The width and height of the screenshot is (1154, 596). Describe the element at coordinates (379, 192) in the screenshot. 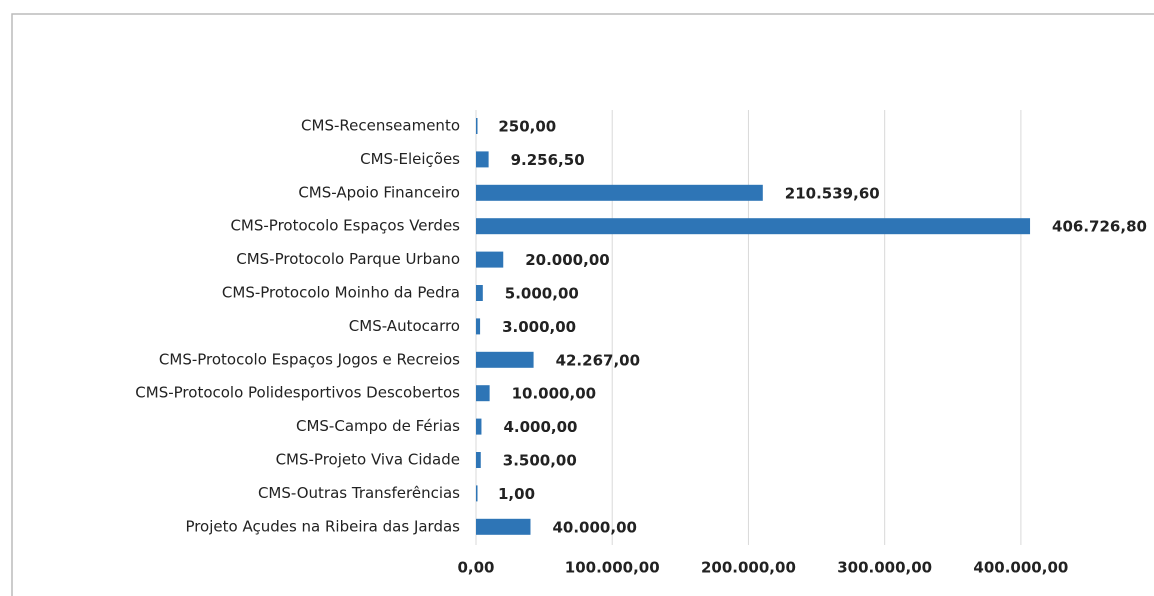

I see `y-tick-label: CMS-Apoio Financeiro` at that location.